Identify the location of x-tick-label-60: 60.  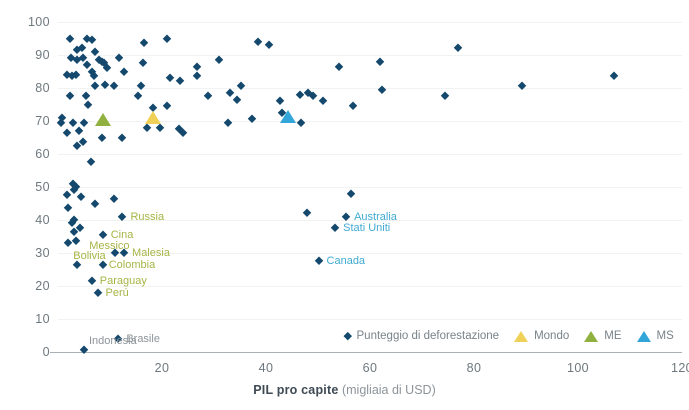
(370, 368).